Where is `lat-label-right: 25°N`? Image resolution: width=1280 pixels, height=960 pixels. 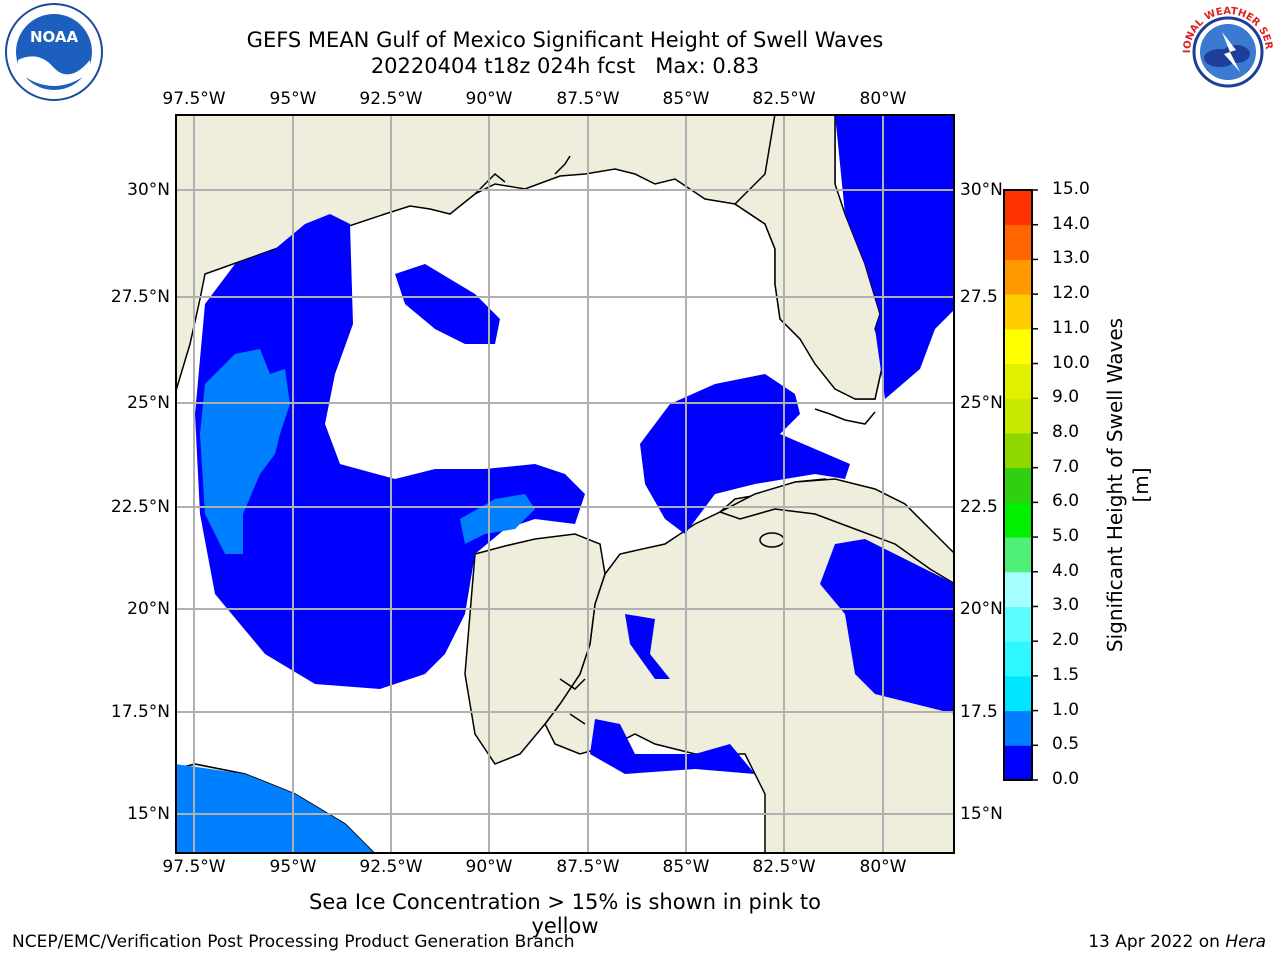 lat-label-right: 25°N is located at coordinates (981, 403).